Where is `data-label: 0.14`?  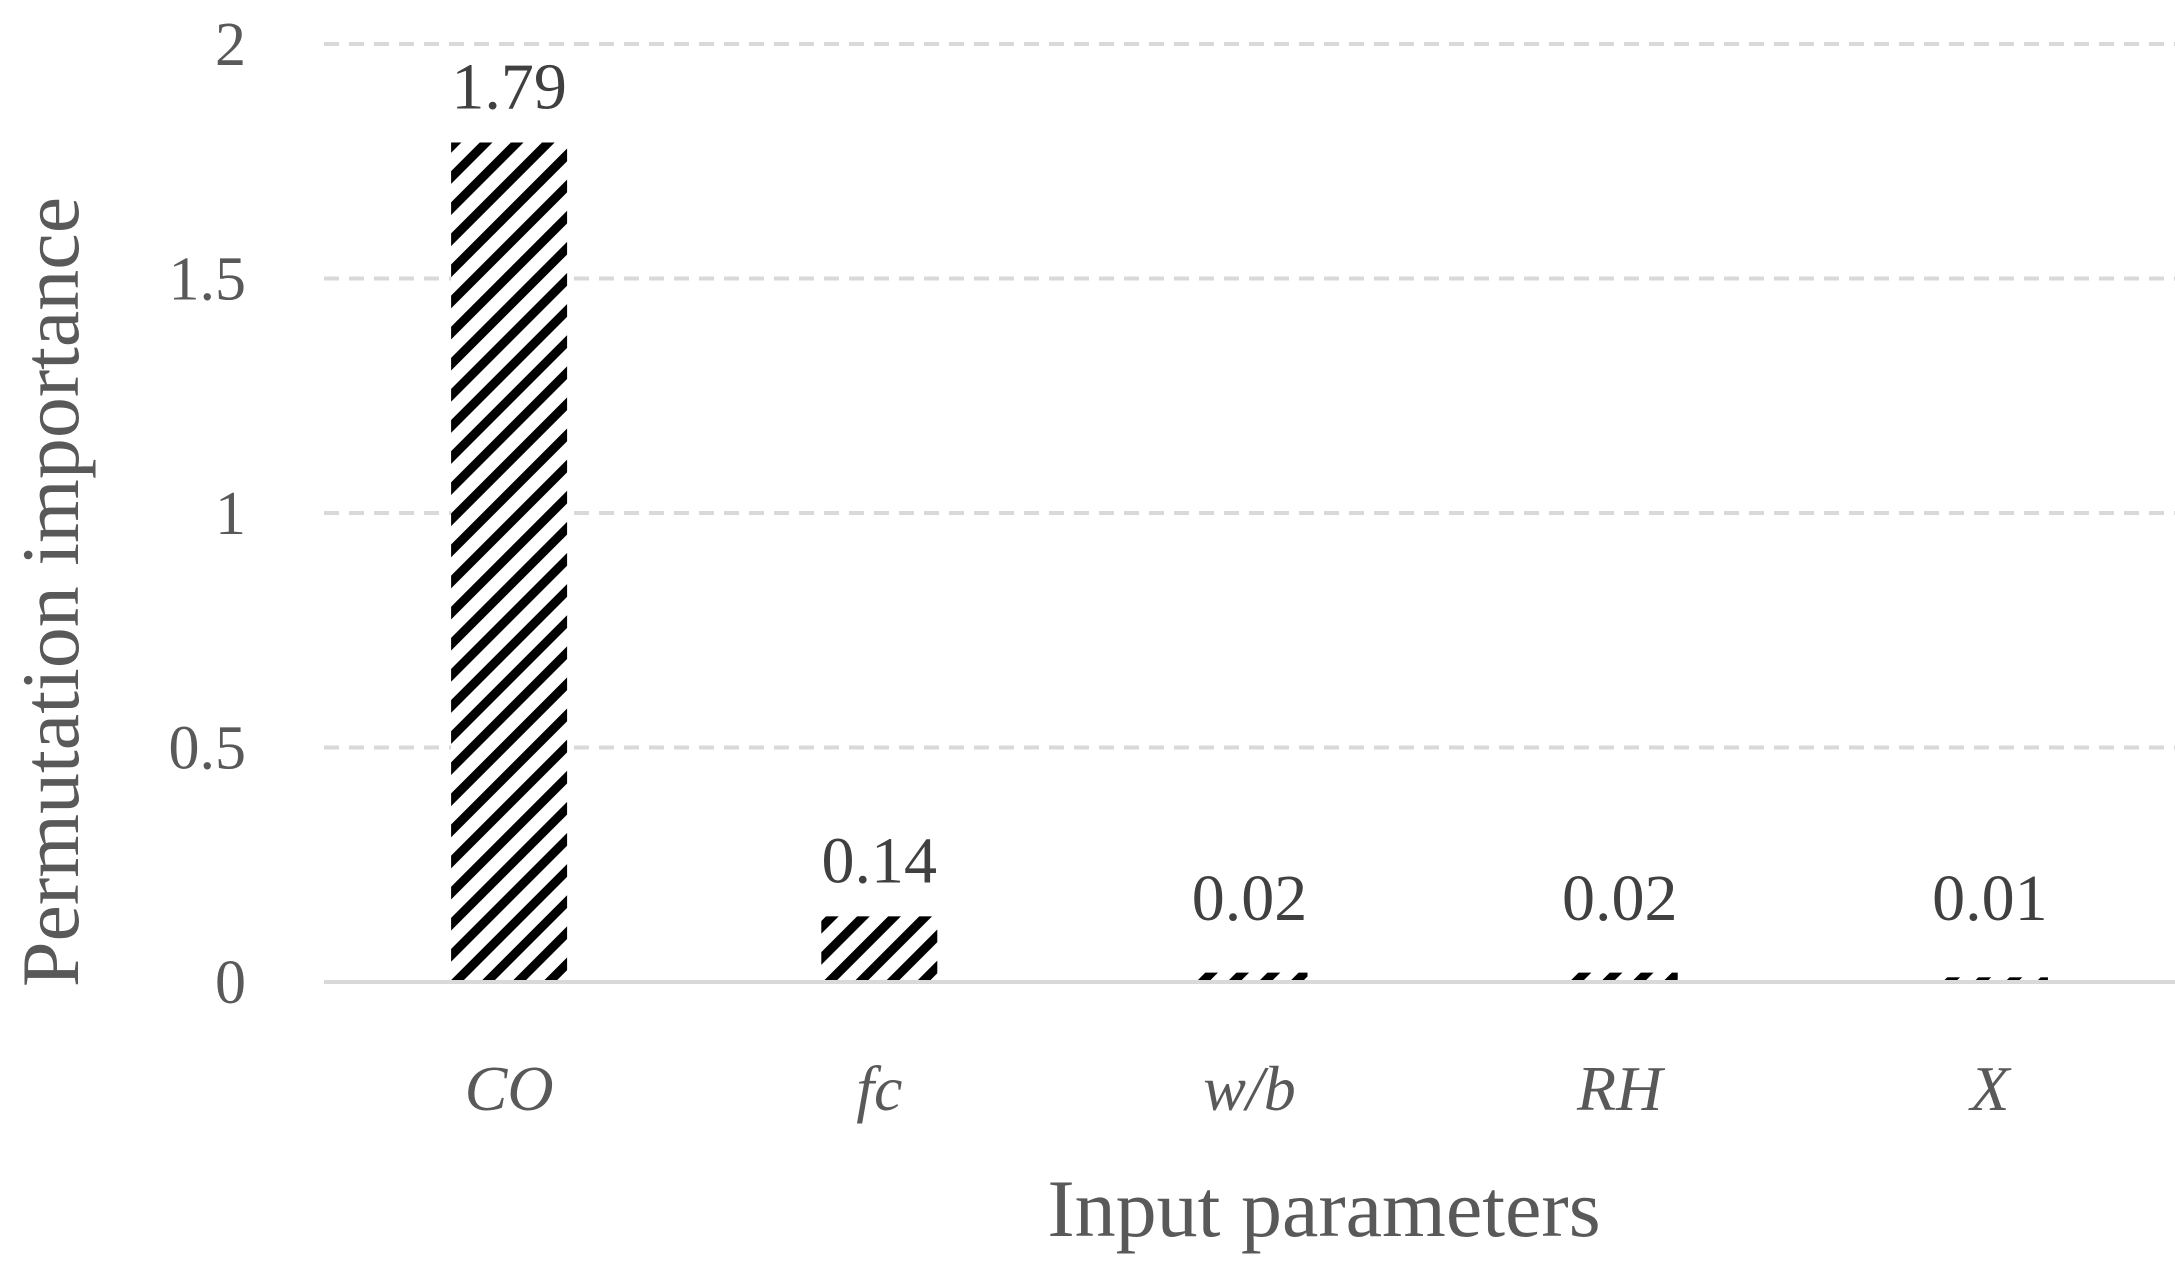
data-label: 0.14 is located at coordinates (880, 860).